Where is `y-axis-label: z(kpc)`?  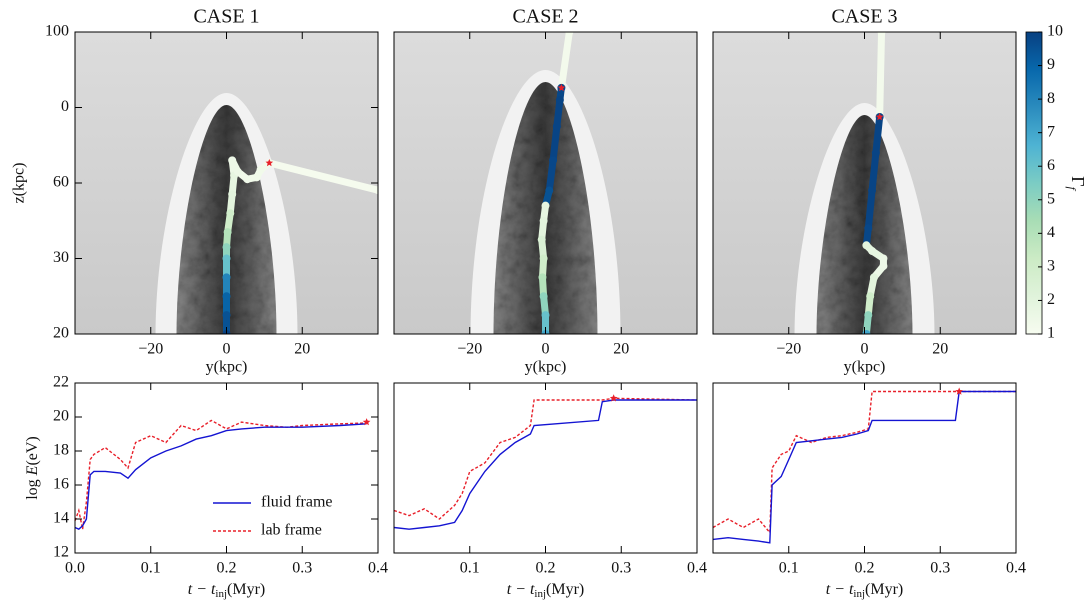
y-axis-label: z(kpc) is located at coordinates (19, 183).